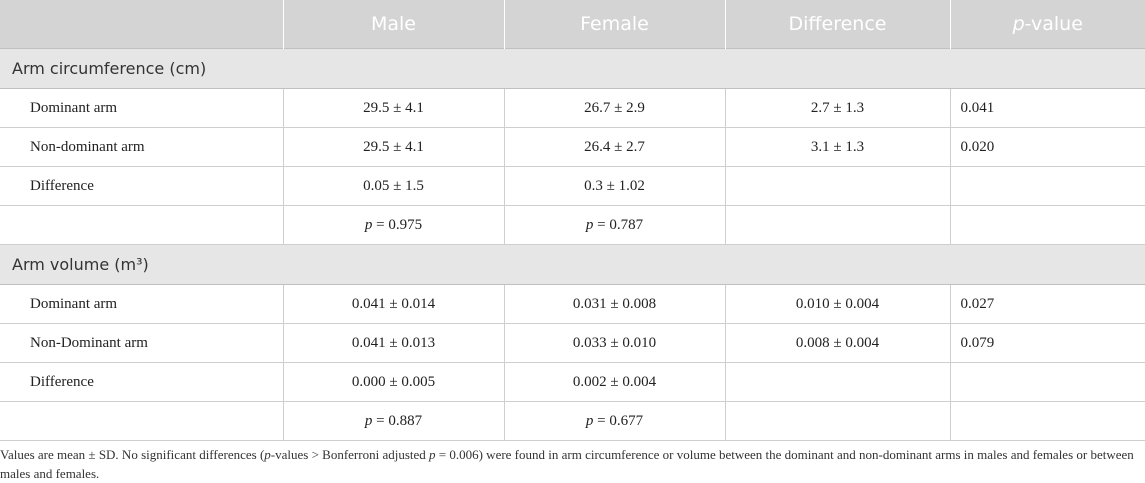 Image resolution: width=1145 pixels, height=483 pixels. I want to click on p-value-text: = 0.887, so click(399, 420).